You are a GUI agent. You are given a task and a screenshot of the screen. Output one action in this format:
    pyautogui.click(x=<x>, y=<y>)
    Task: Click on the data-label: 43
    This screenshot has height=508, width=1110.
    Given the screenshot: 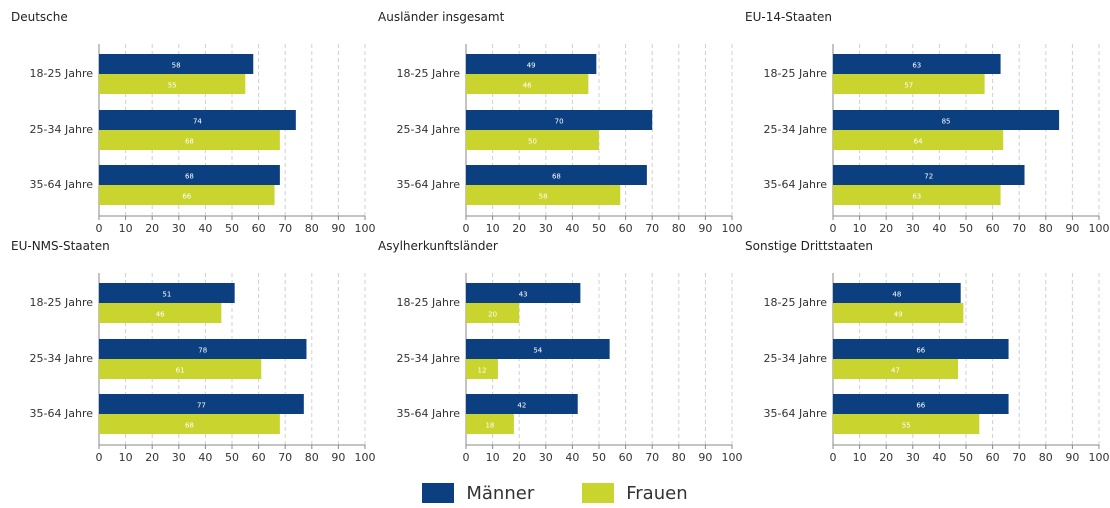 What is the action you would take?
    pyautogui.click(x=523, y=295)
    